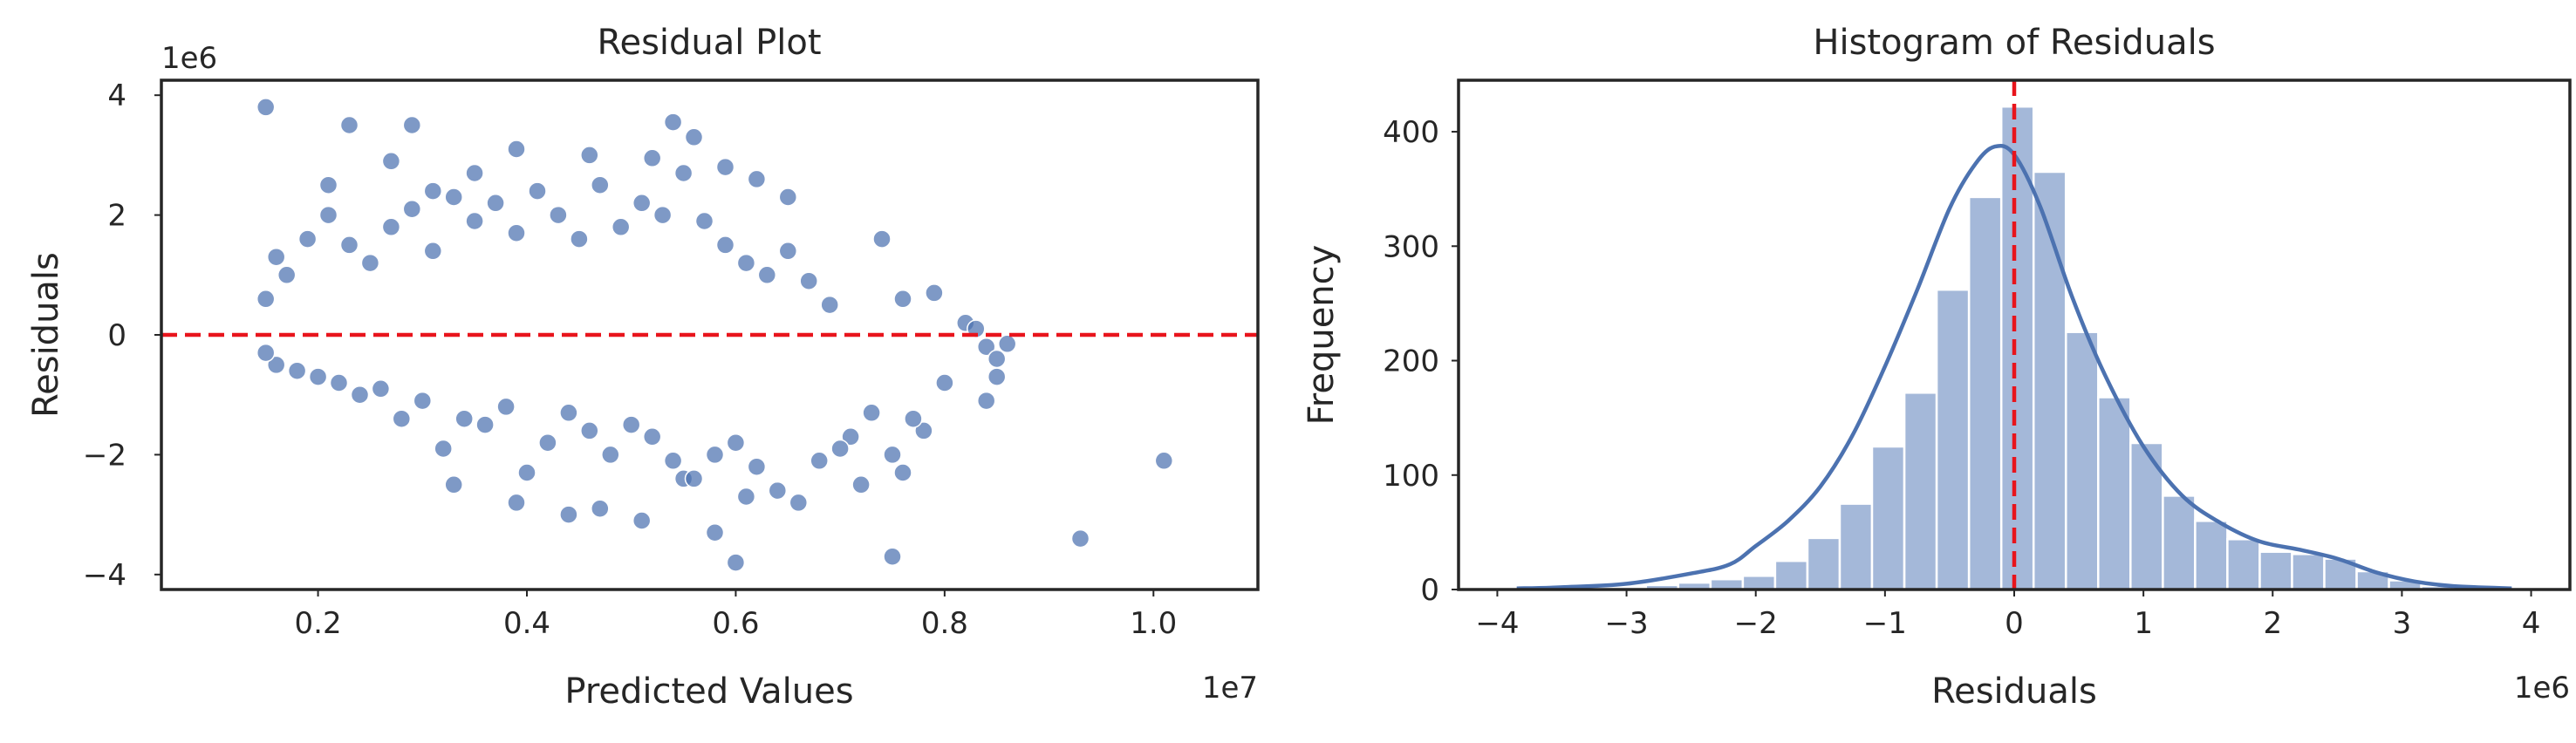  What do you see at coordinates (104, 455) in the screenshot?
I see `y-tick-label: −2` at bounding box center [104, 455].